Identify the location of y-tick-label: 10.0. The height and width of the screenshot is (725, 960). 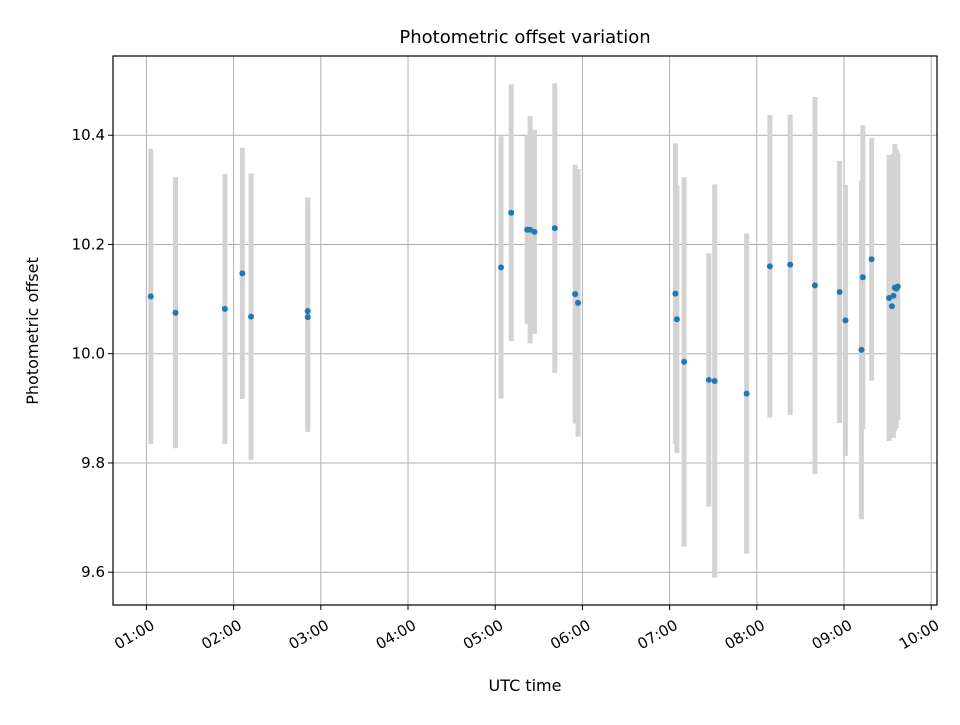
(88, 354).